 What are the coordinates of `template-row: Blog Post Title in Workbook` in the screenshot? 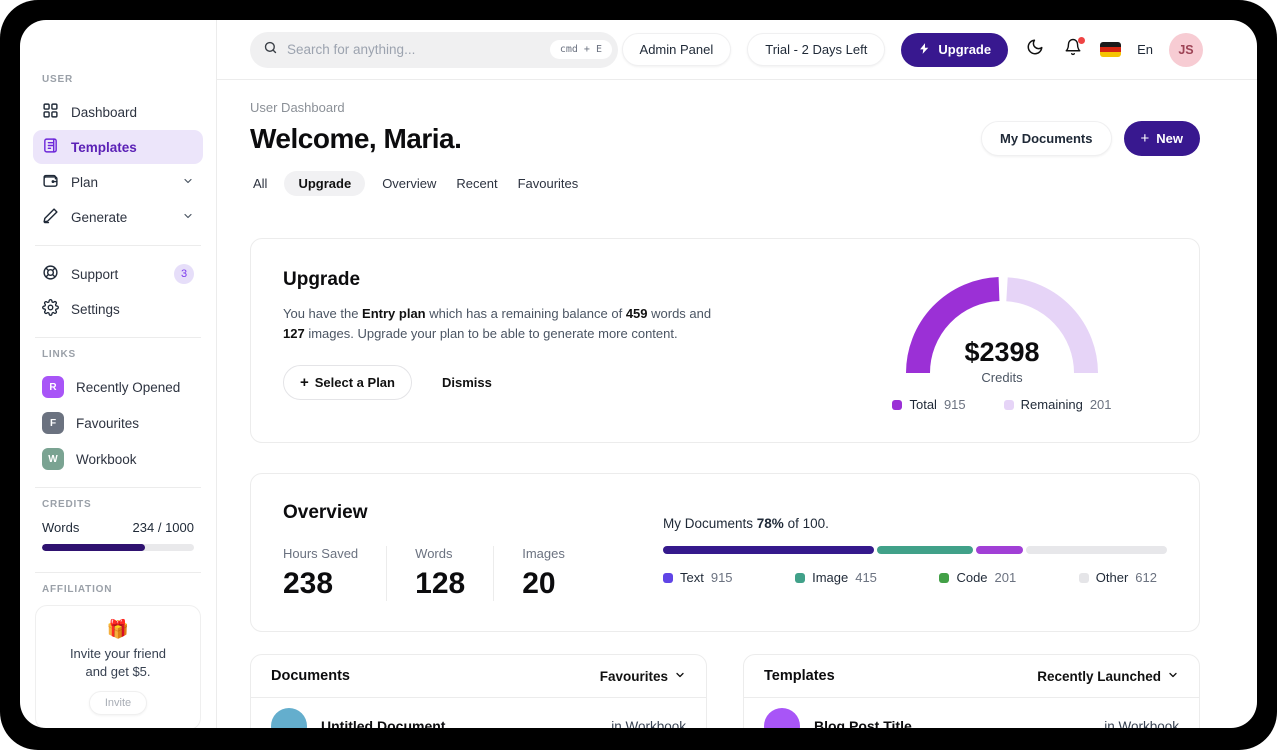 It's located at (971, 713).